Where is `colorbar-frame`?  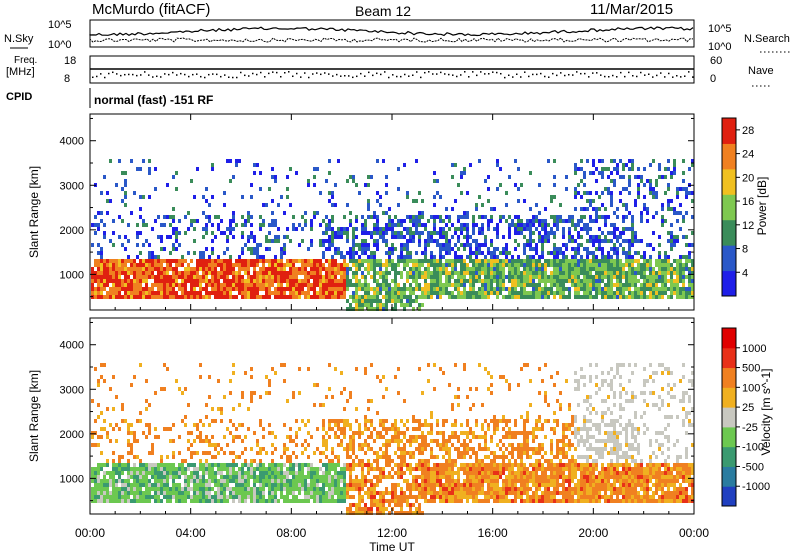
colorbar-frame is located at coordinates (729, 207).